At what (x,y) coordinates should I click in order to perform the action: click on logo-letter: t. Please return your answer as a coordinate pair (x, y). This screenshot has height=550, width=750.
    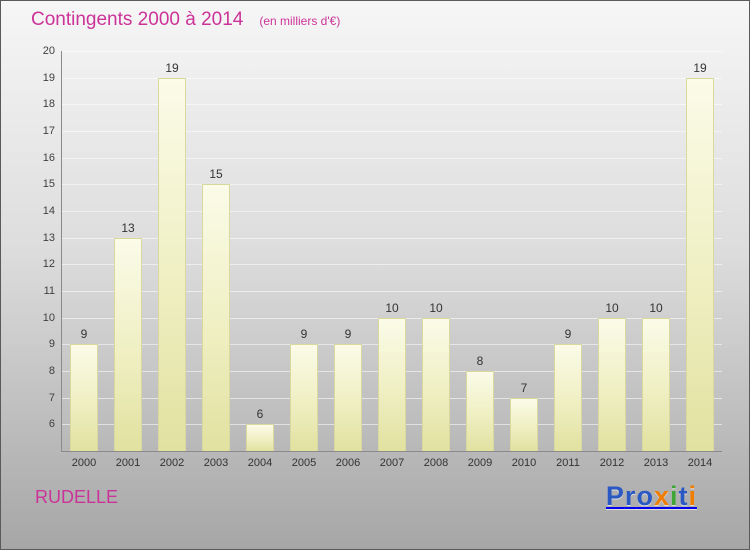
    Looking at the image, I should click on (683, 496).